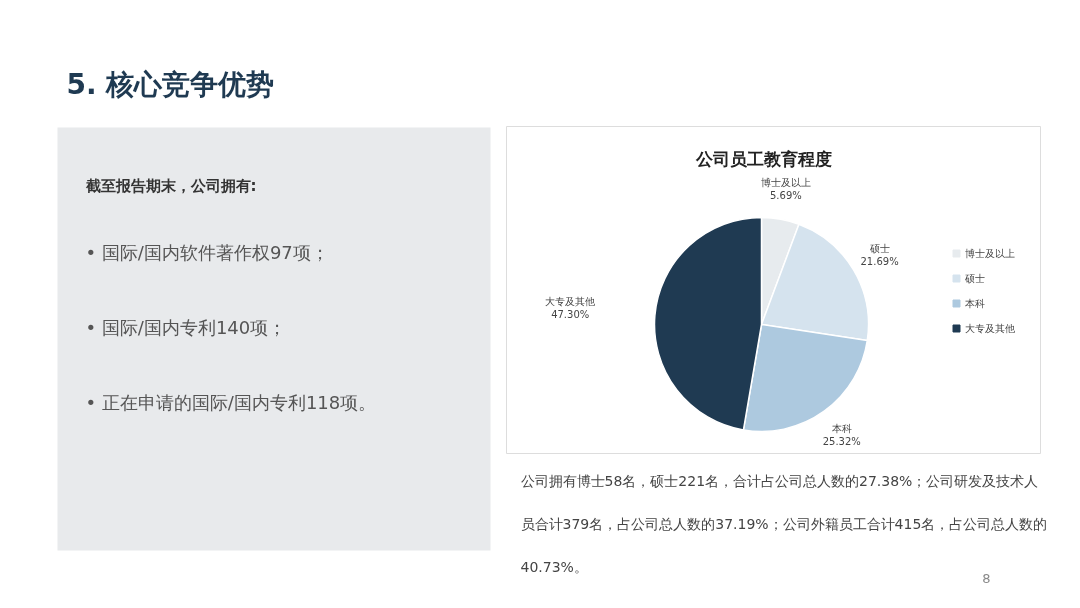 The height and width of the screenshot is (608, 1080). Describe the element at coordinates (570, 301) in the screenshot. I see `slice-label: 大专及其他` at that location.